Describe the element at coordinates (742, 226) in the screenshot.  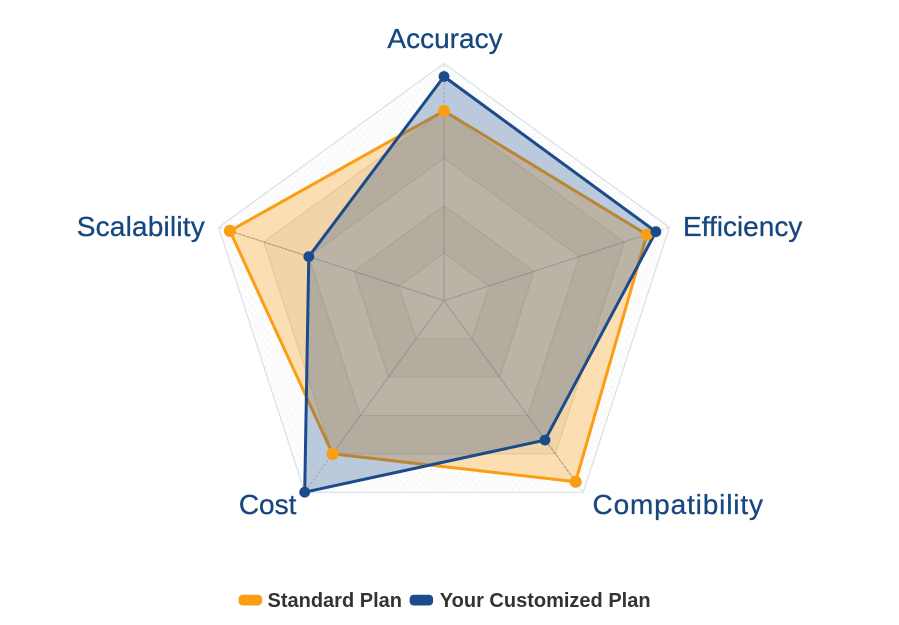
I see `svg-text: Efficiency` at that location.